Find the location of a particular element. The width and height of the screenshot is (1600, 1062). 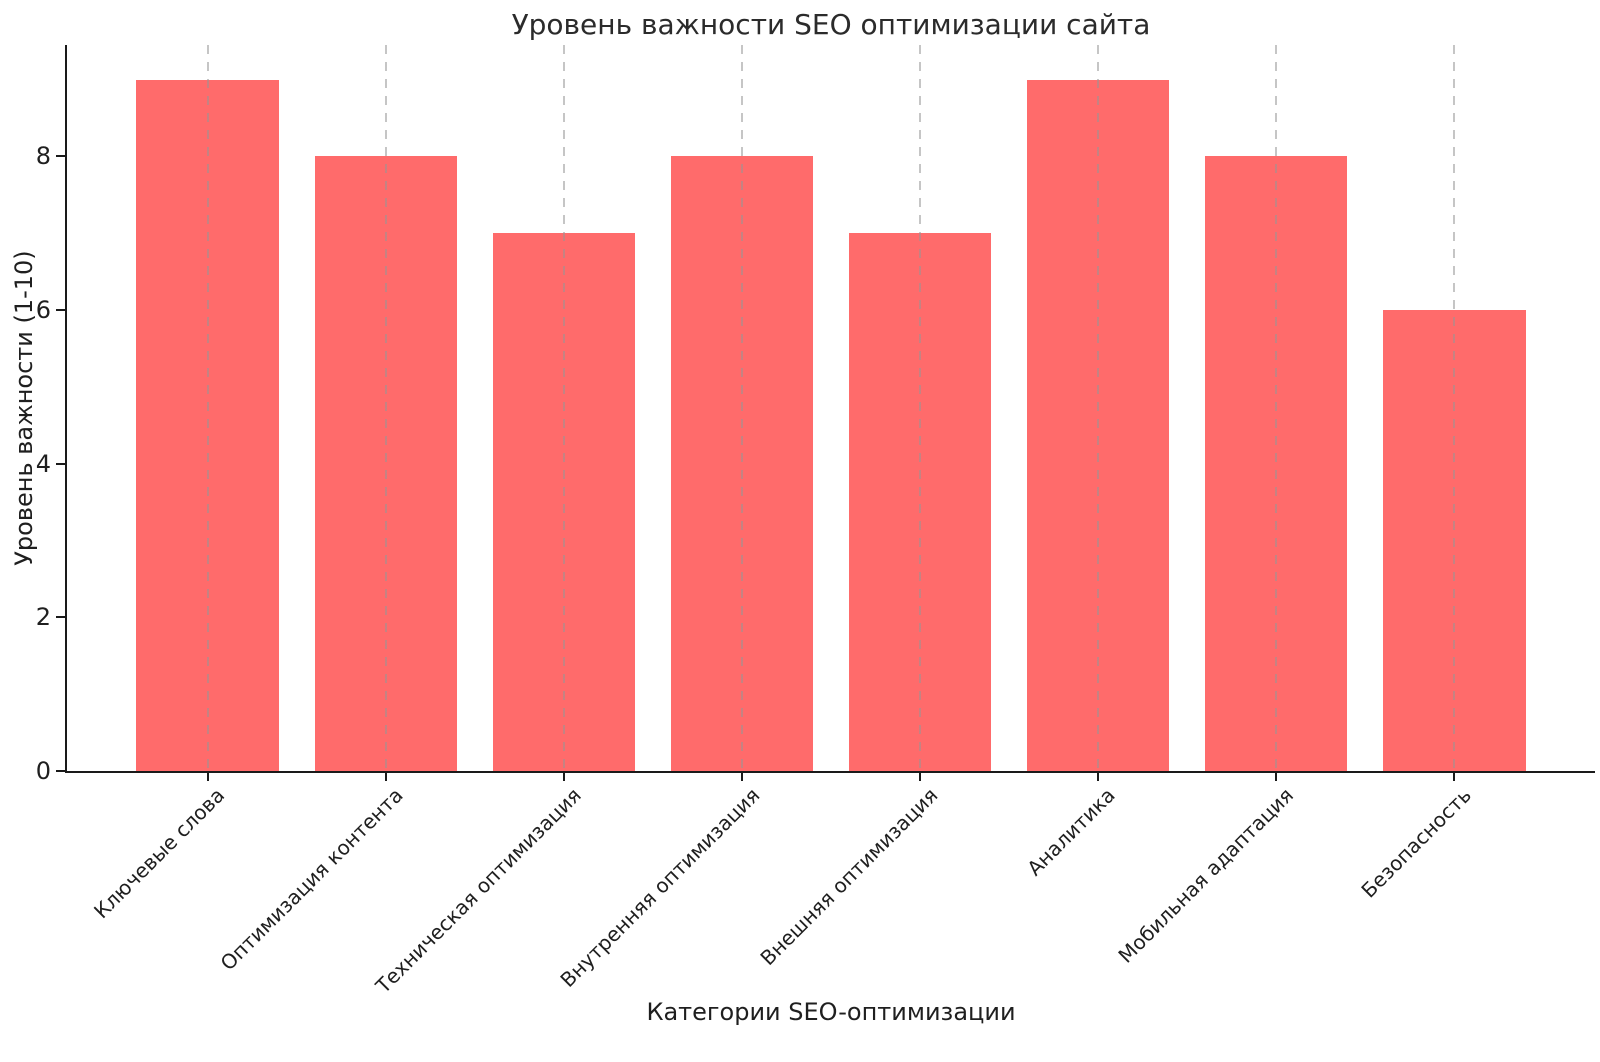

x-tick-label-5: Аналитика is located at coordinates (1071, 832).